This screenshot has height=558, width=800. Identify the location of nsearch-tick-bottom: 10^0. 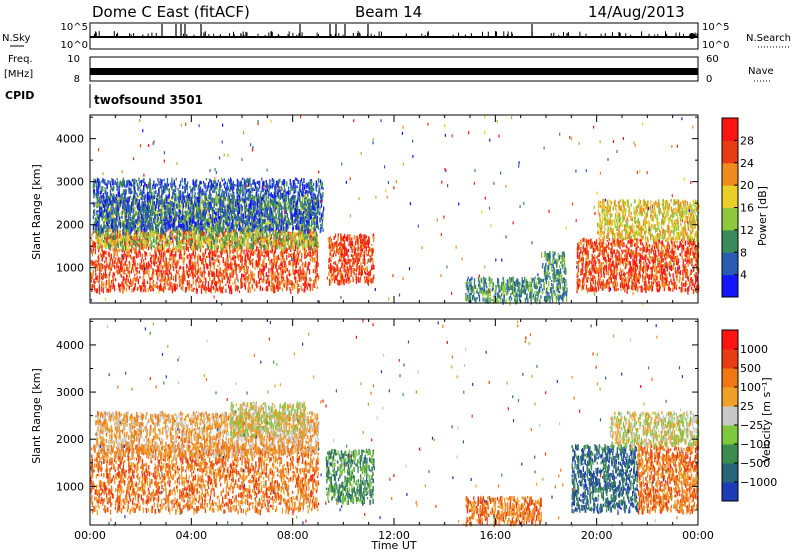
(715, 45).